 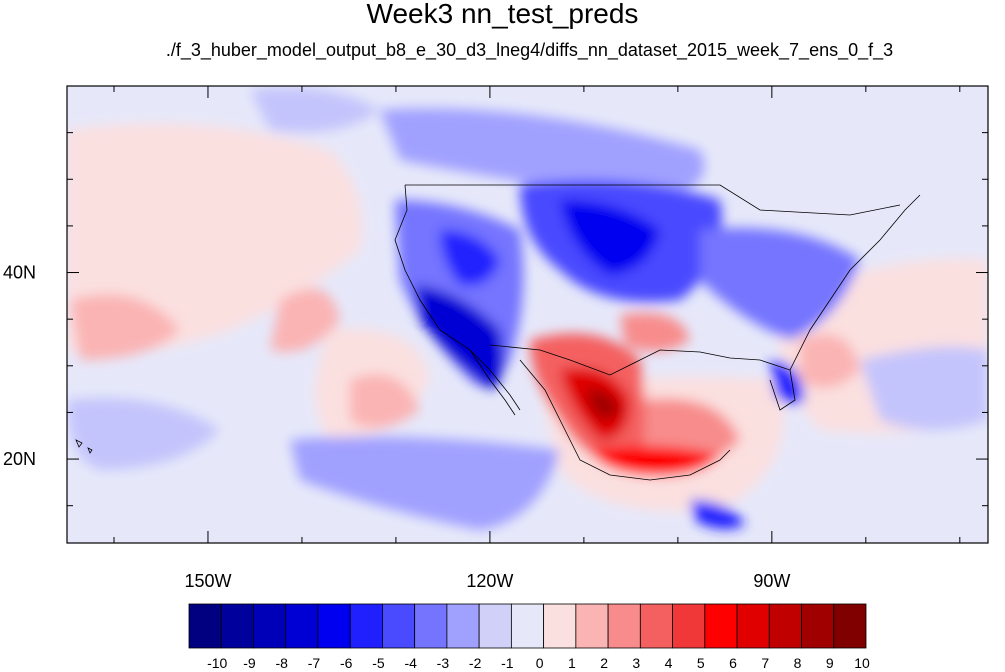 I want to click on colorbar-label: 4, so click(x=669, y=663).